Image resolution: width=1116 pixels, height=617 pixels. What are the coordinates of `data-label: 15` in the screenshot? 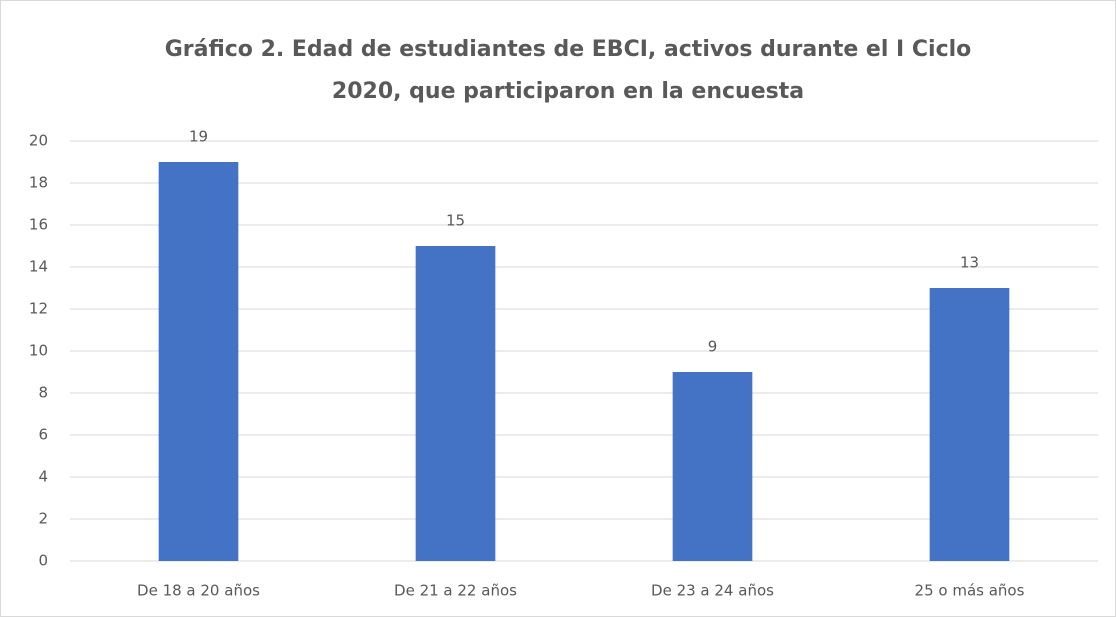 It's located at (455, 221).